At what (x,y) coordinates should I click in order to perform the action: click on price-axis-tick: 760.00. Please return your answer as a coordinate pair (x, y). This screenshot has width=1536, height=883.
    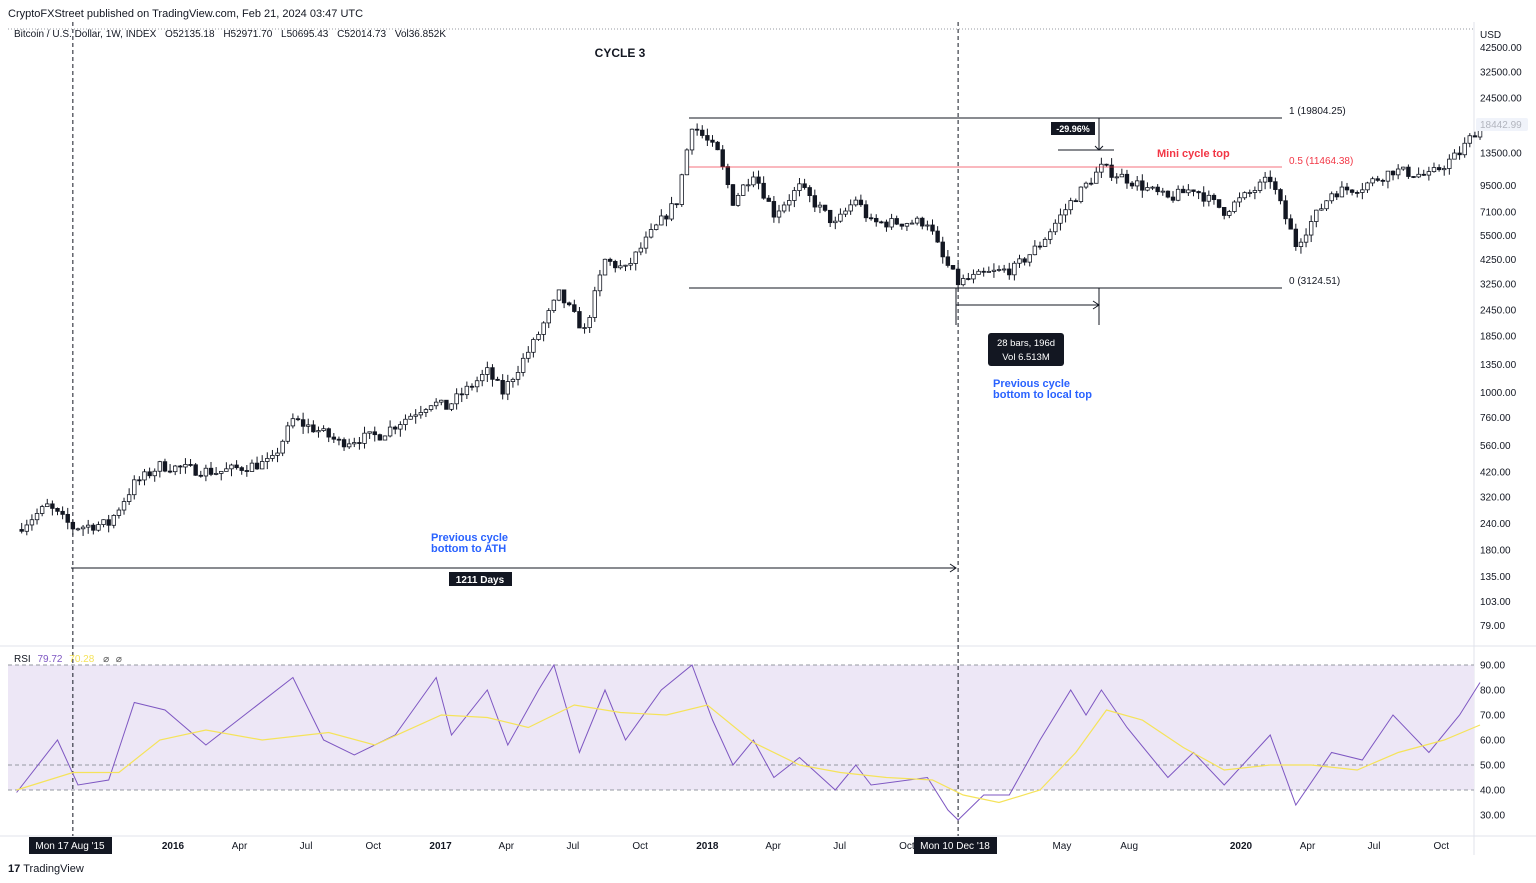
    Looking at the image, I should click on (1495, 418).